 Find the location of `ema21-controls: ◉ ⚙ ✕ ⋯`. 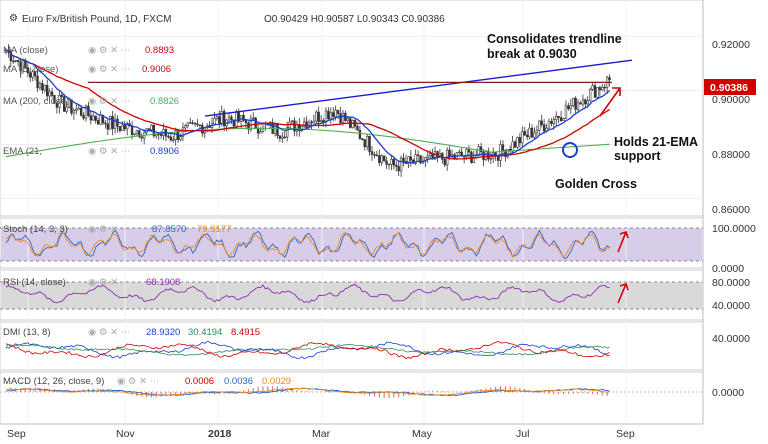

ema21-controls: ◉ ⚙ ✕ ⋯ is located at coordinates (109, 151).